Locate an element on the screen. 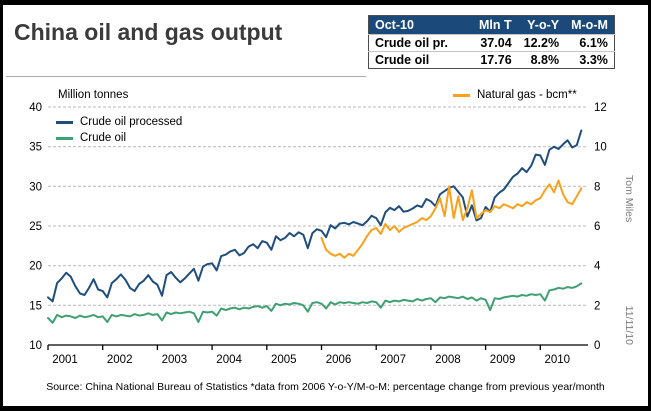 This screenshot has height=411, width=651. right-axis-tick-label: 10 is located at coordinates (600, 148).